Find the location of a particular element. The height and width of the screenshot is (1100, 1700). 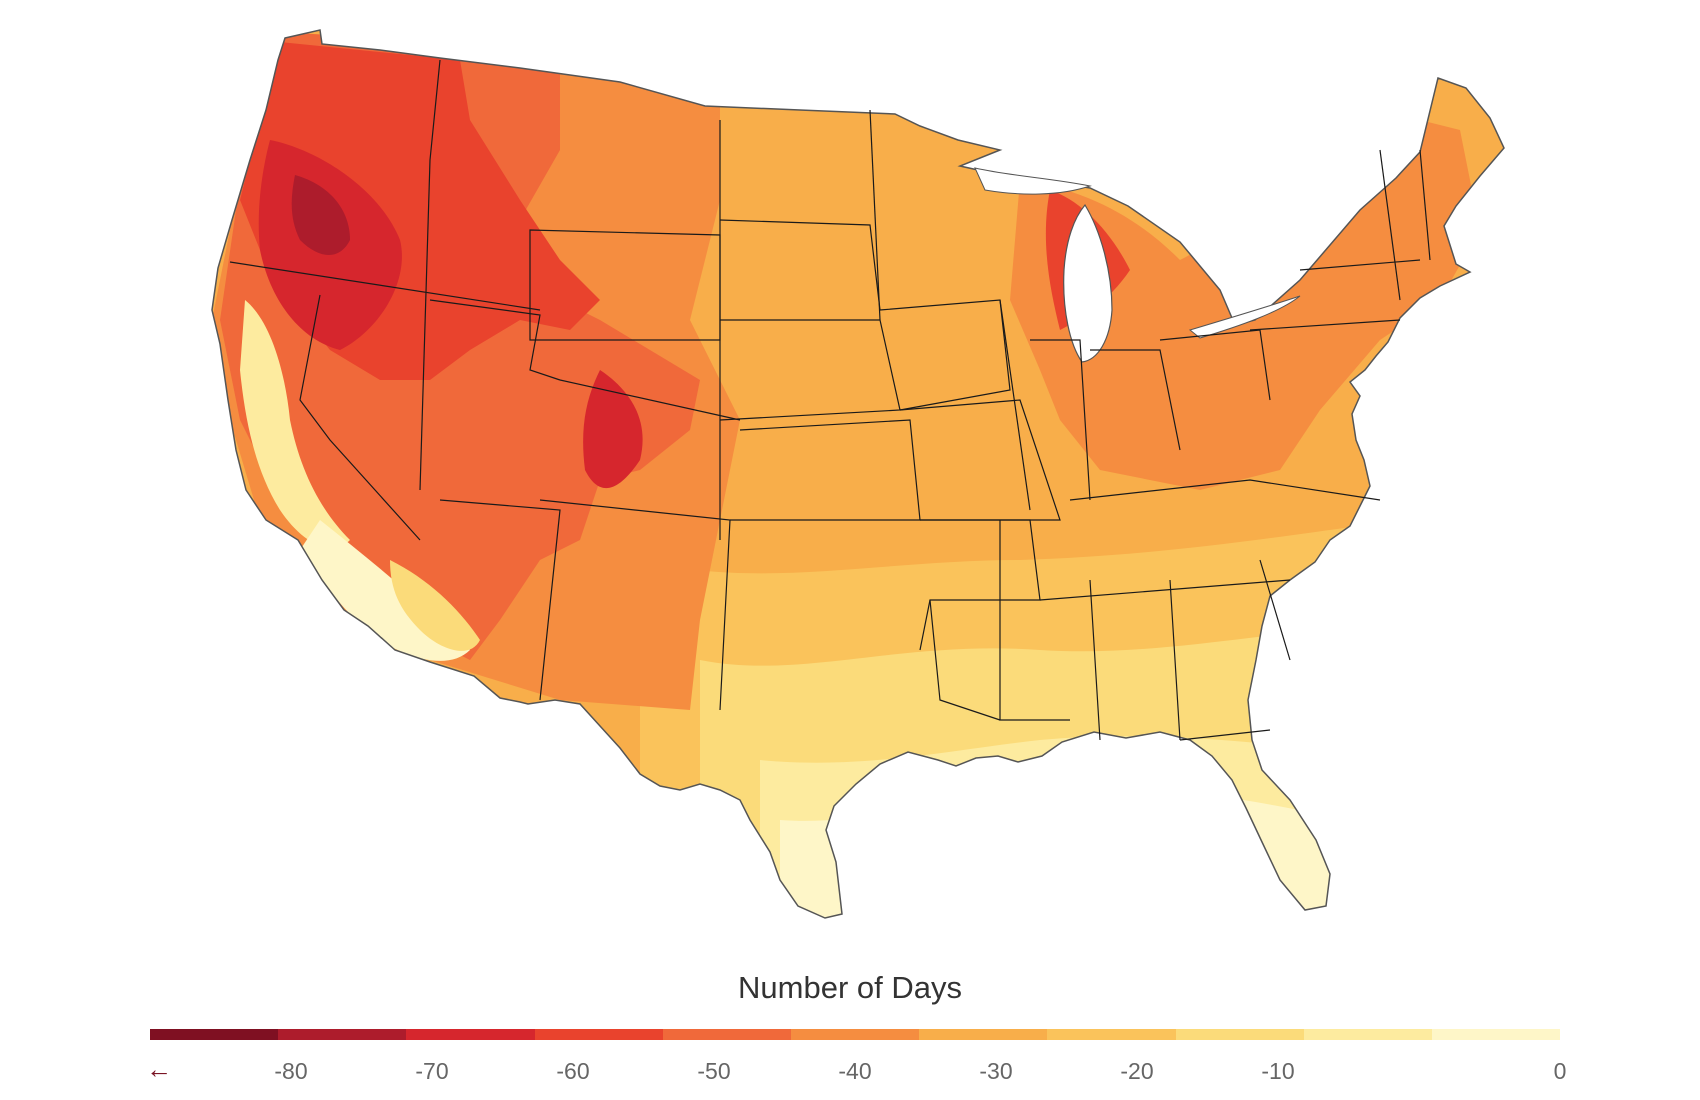

lake-erie is located at coordinates (1244, 317).